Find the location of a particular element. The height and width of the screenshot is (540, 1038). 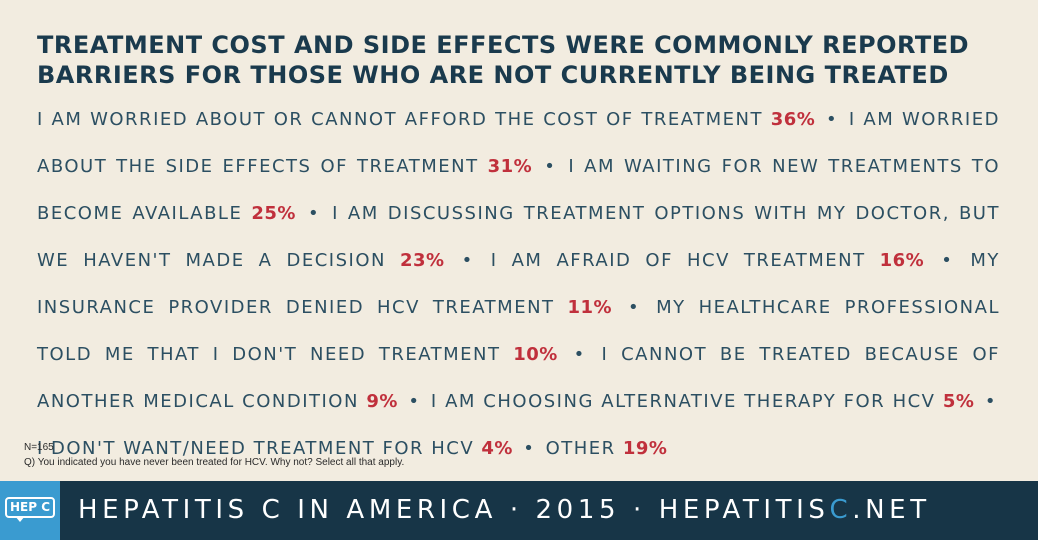

speech-bubble-icon is located at coordinates (30, 507).